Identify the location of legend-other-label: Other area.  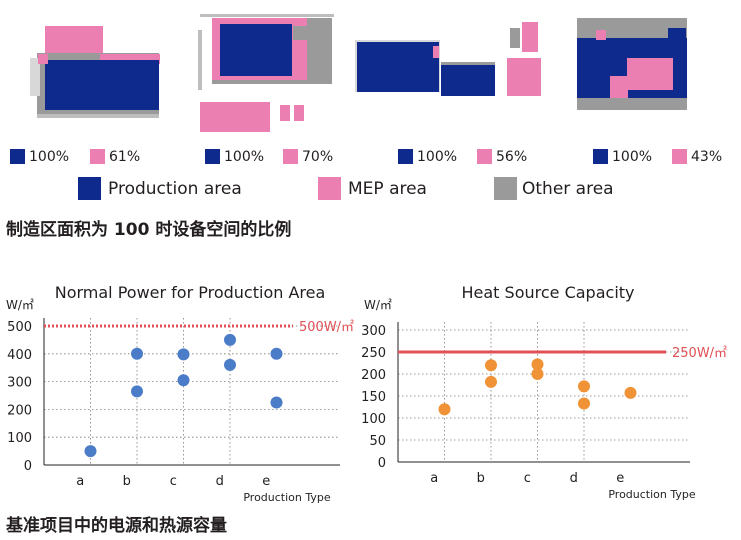
(568, 189).